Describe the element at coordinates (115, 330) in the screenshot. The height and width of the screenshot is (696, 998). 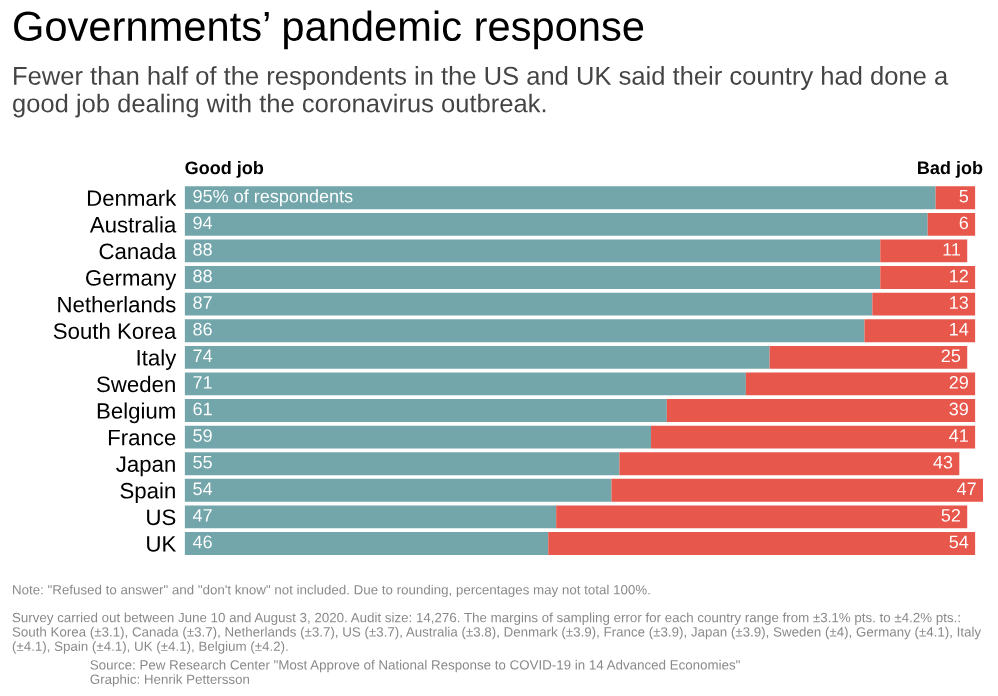
I see `y-tick-label: South Korea` at that location.